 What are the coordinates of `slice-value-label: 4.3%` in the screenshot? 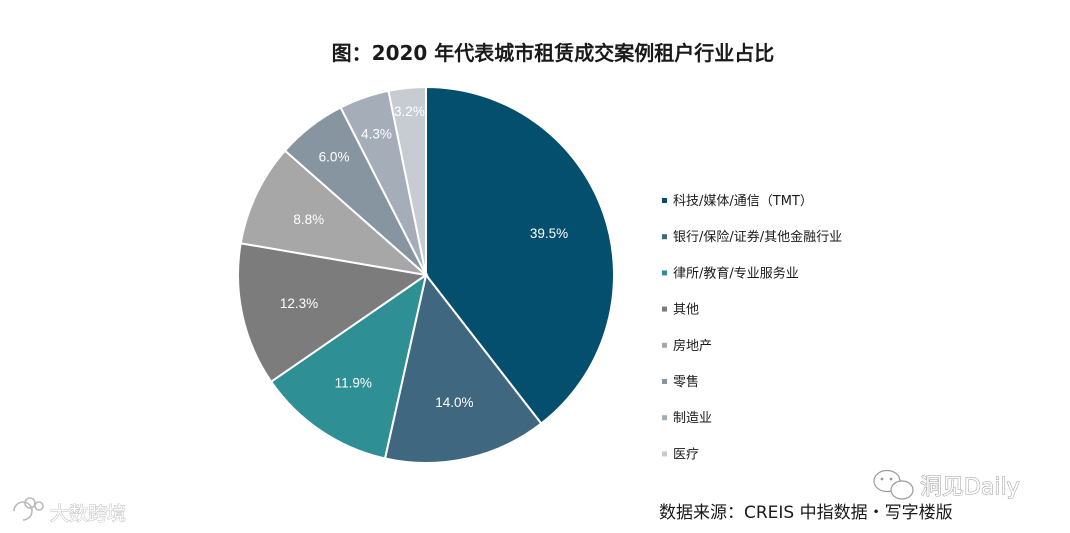 It's located at (376, 133).